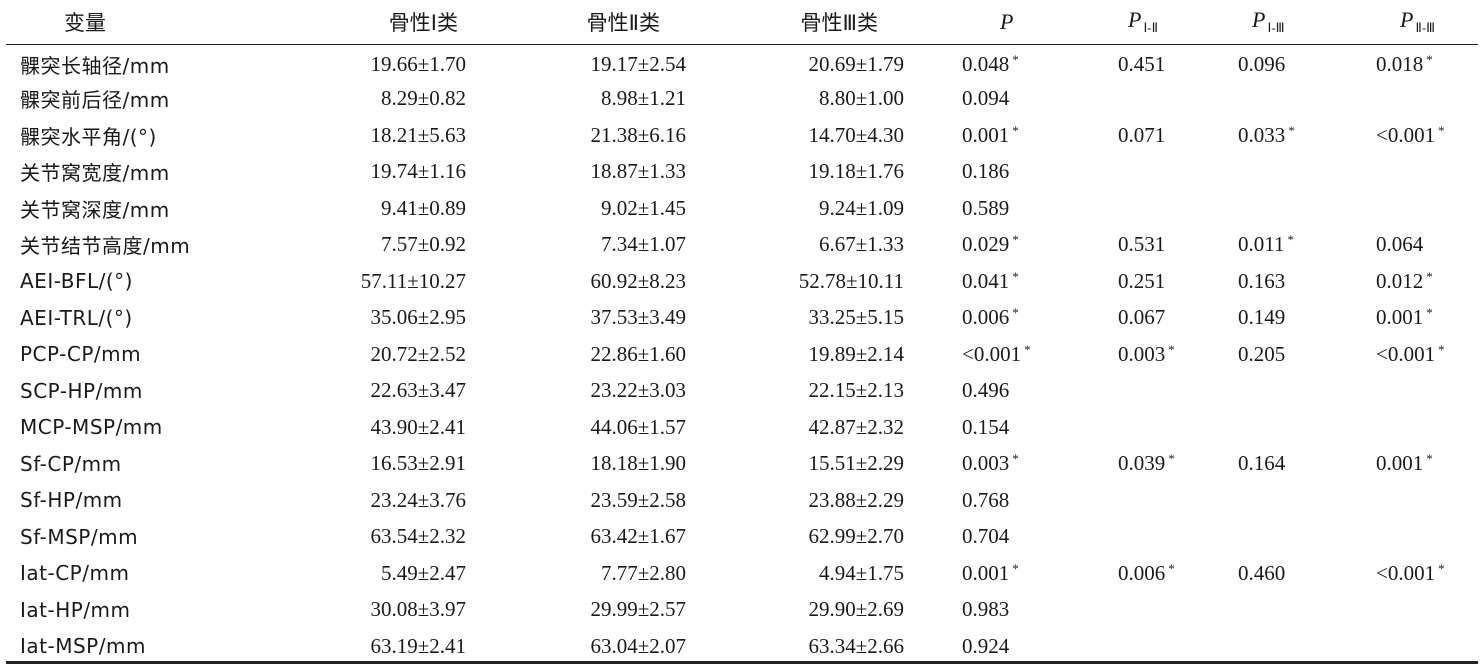 The image size is (1484, 670). Describe the element at coordinates (71, 500) in the screenshot. I see `cell-variable-value: Sf-HP/mm` at that location.